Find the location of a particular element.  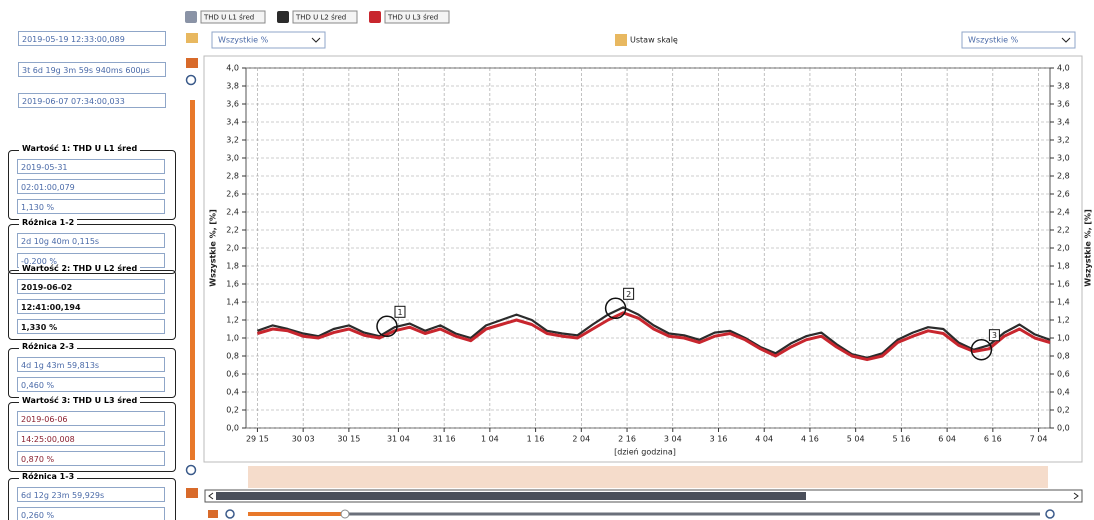

marker-label: 1 is located at coordinates (399, 312).